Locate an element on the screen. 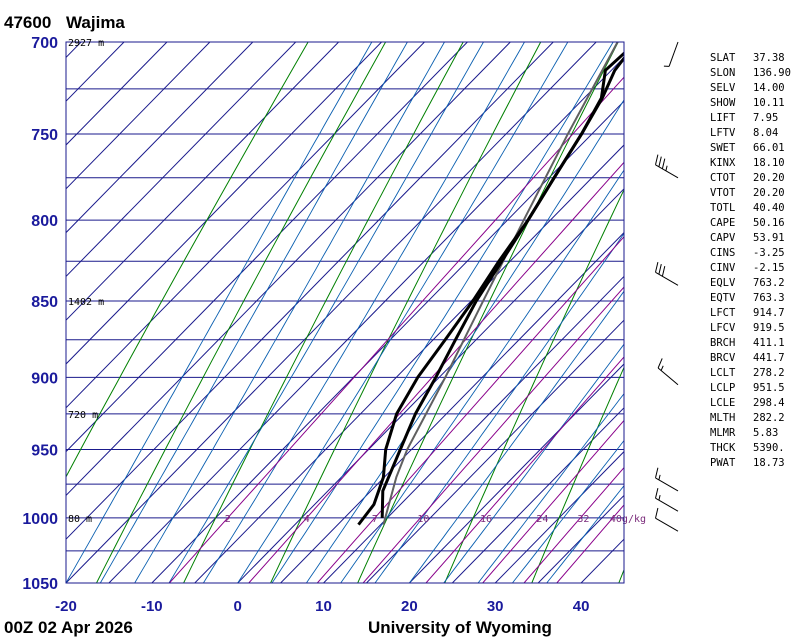 This screenshot has width=800, height=640. index-value: 951.5 is located at coordinates (769, 388).